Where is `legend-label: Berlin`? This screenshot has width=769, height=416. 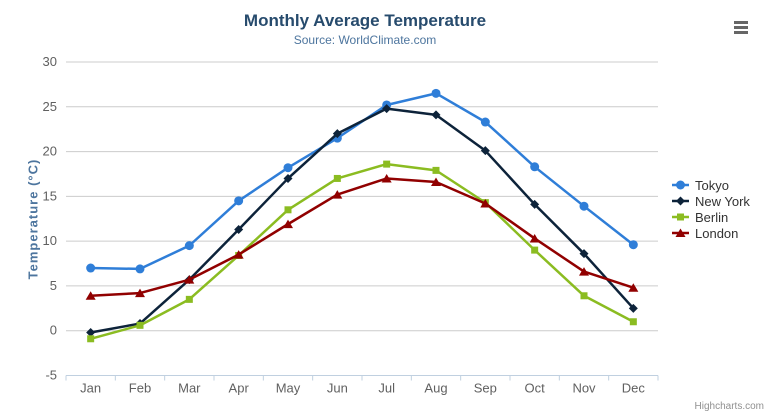 legend-label: Berlin is located at coordinates (712, 217).